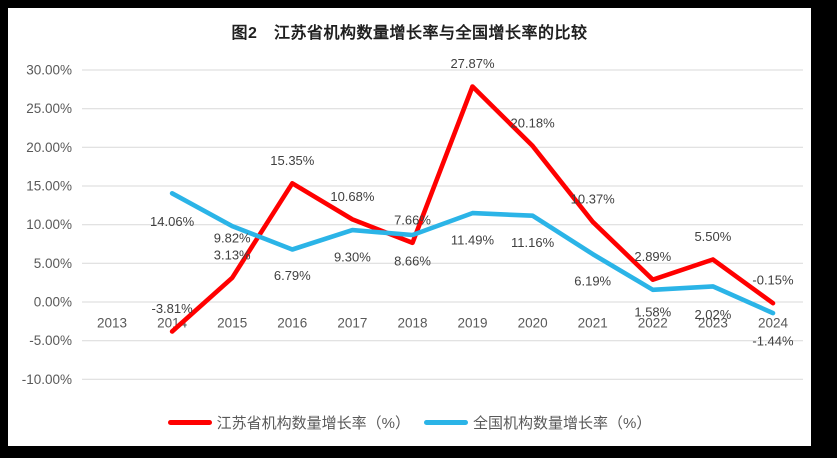 The image size is (837, 458). I want to click on jiangsu-data-label: 3.13%, so click(232, 254).